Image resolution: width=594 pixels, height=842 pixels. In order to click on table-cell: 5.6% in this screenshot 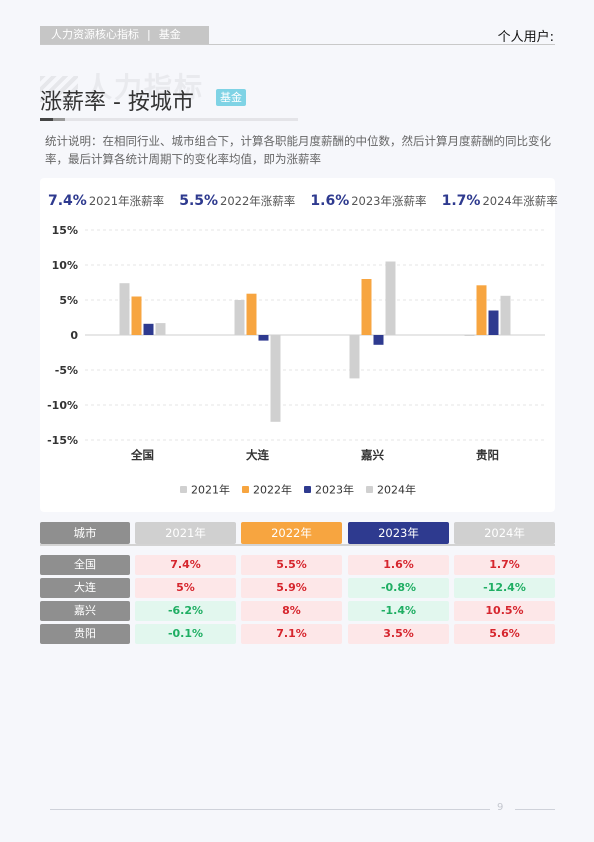, I will do `click(504, 634)`.